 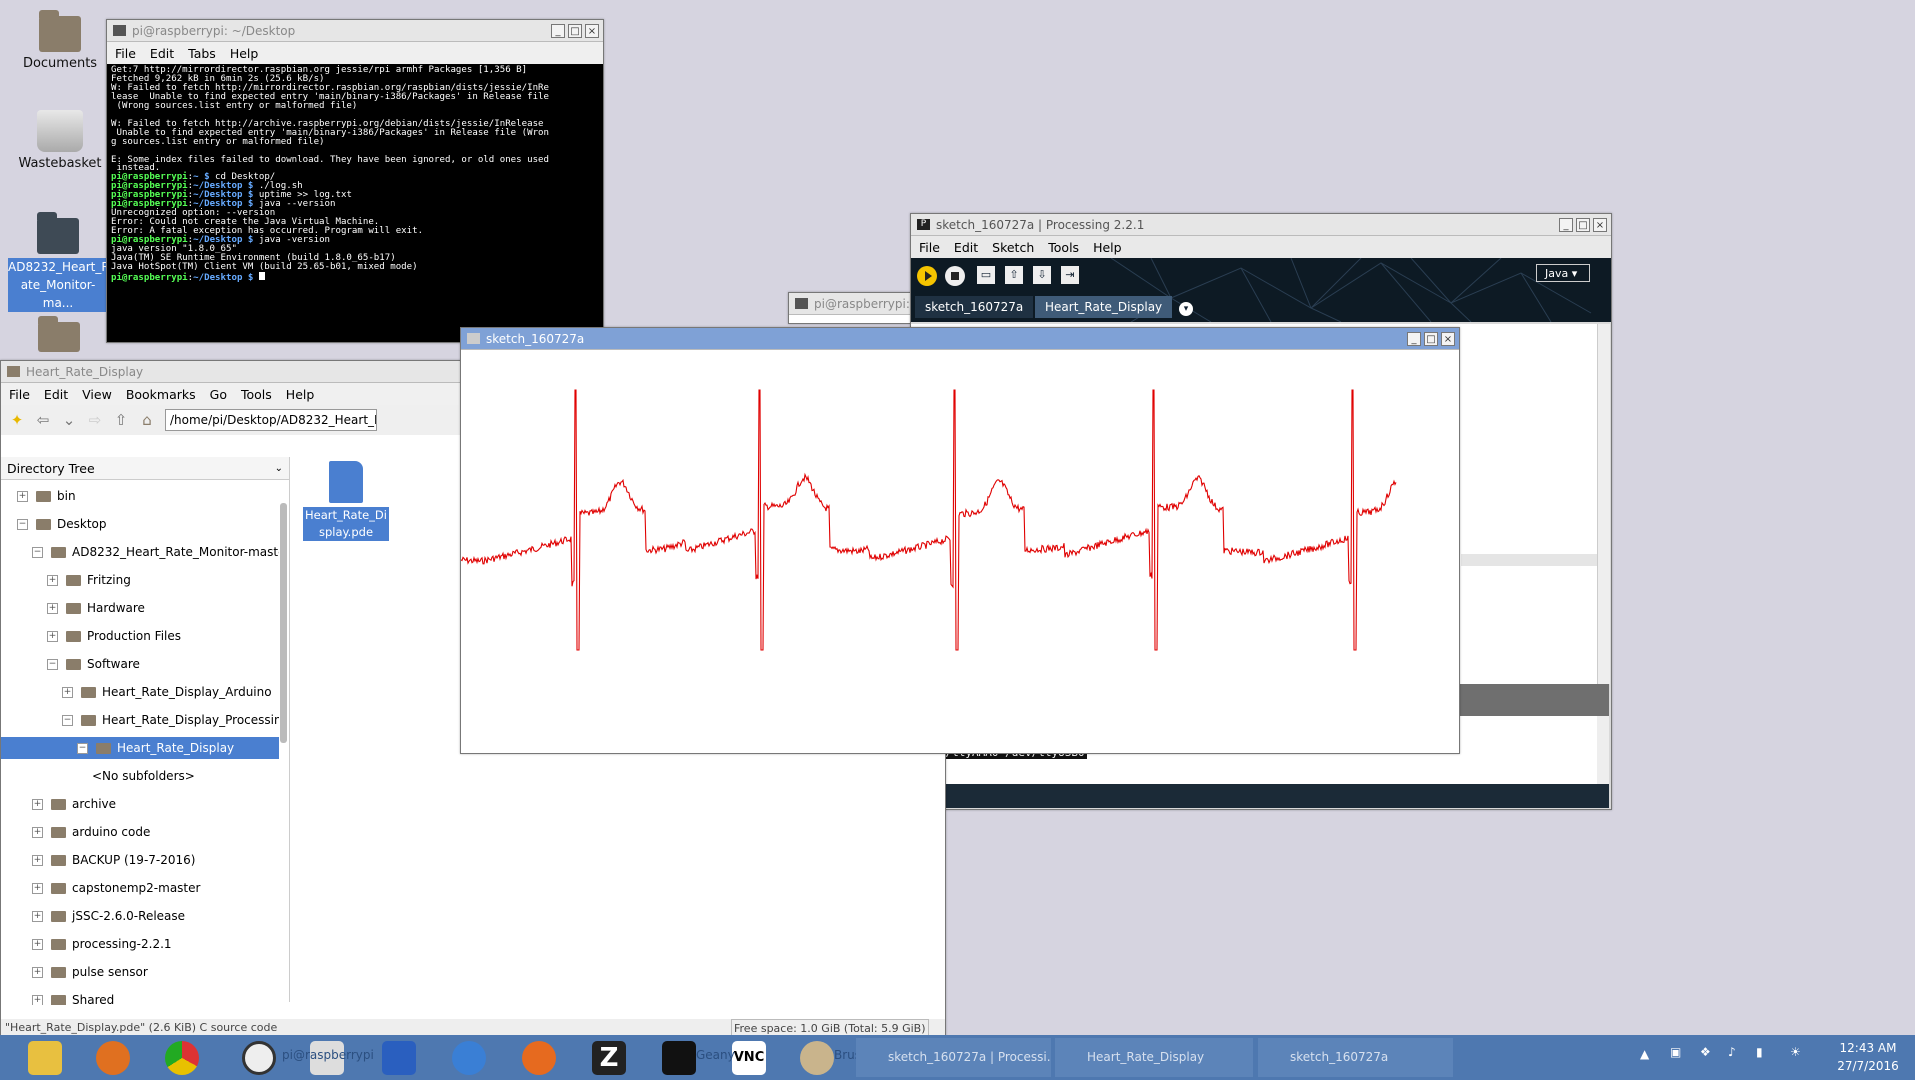 What do you see at coordinates (327, 1058) in the screenshot?
I see `chart-app-icon` at bounding box center [327, 1058].